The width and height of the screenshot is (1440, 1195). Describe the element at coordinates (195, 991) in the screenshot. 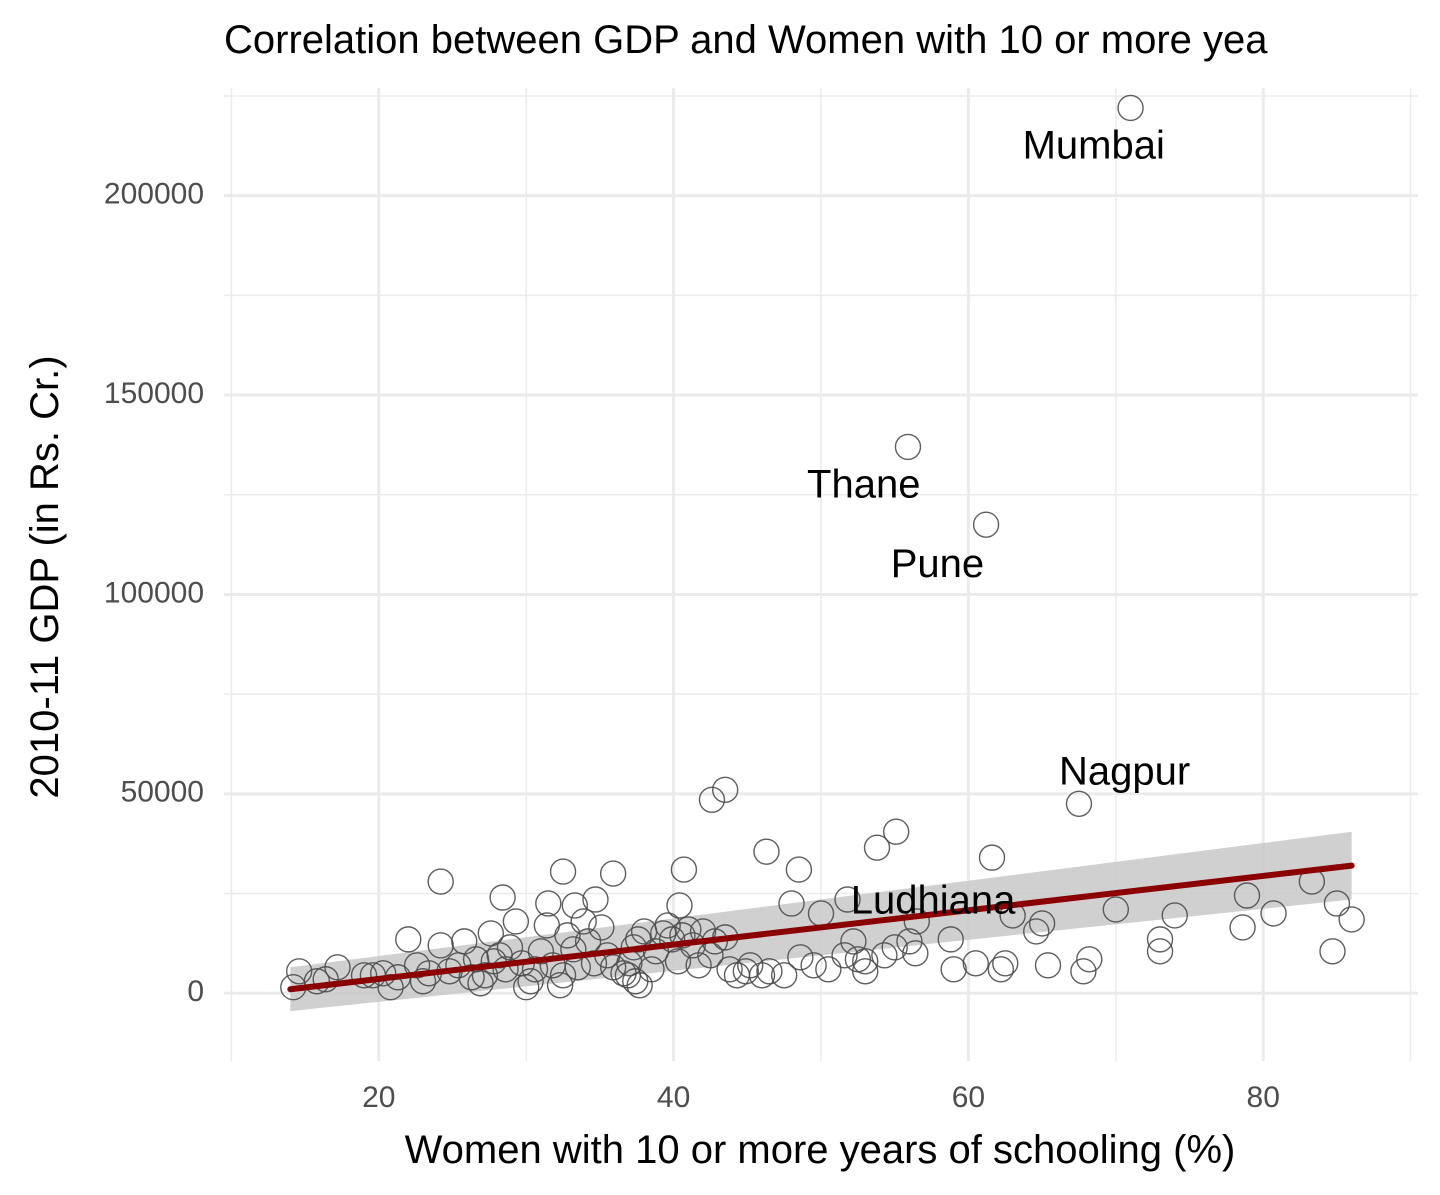

I see `y-tick-label: 0` at that location.